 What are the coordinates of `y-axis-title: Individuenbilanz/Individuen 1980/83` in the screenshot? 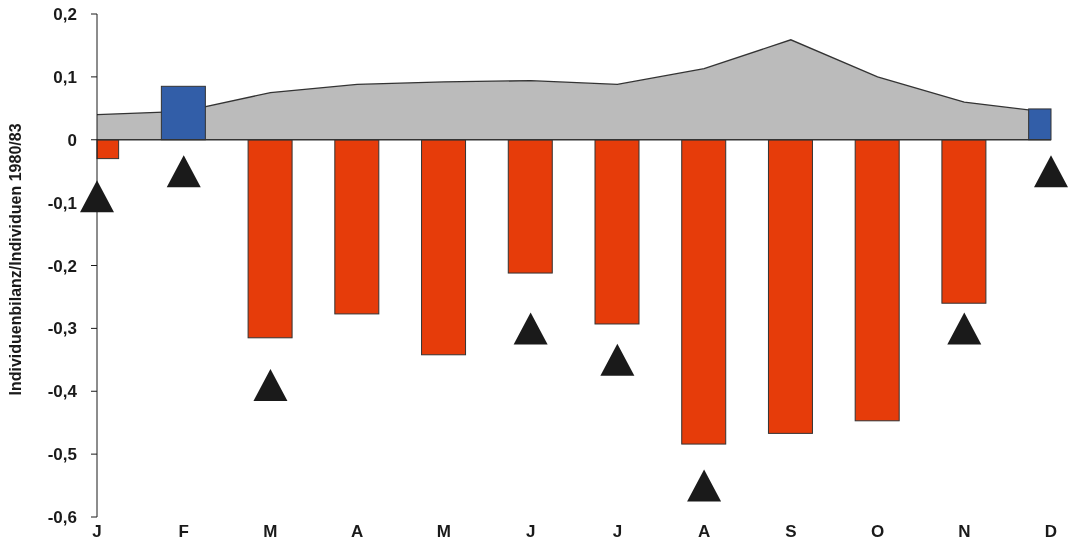 It's located at (15, 259).